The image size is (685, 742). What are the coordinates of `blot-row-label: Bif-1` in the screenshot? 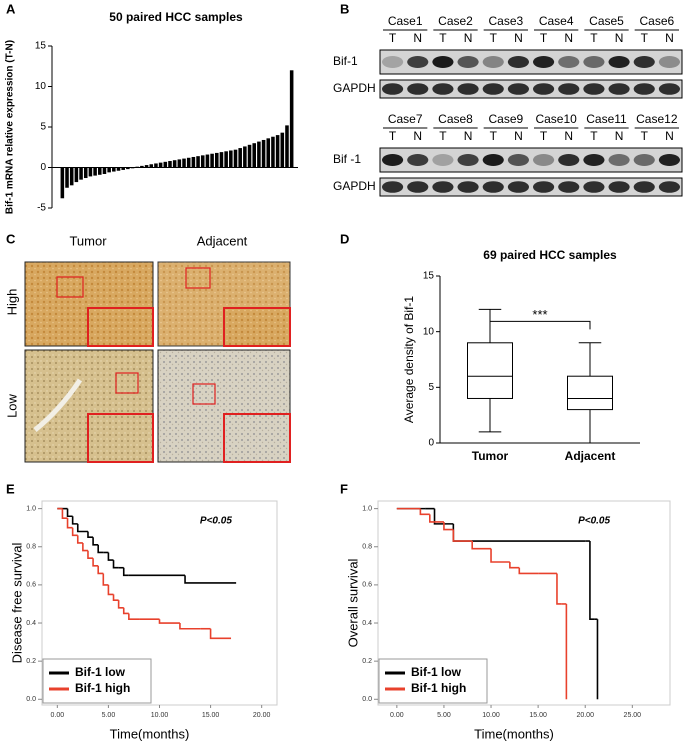 It's located at (345, 61).